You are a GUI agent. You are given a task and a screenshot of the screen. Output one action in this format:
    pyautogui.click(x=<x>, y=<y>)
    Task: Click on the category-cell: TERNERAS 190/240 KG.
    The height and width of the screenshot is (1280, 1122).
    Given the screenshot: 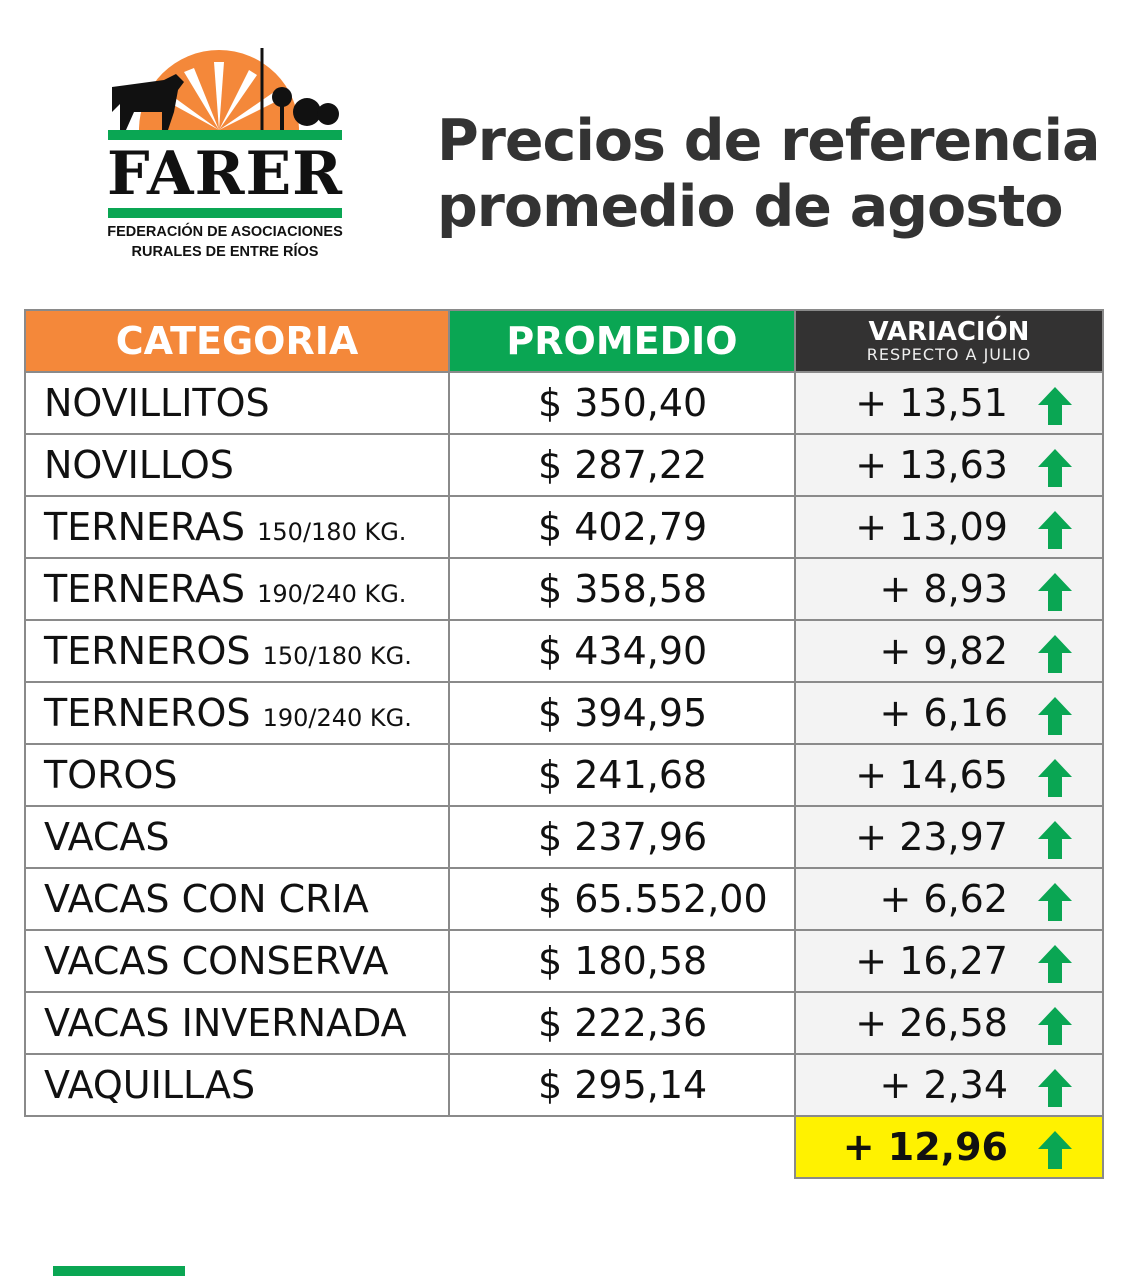 What is the action you would take?
    pyautogui.click(x=237, y=589)
    